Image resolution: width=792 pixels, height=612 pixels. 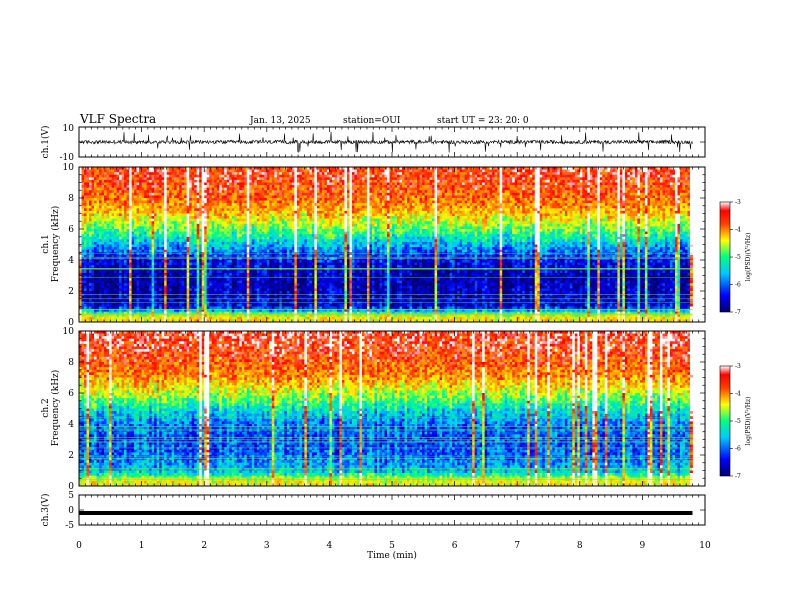 I want to click on figure-title: VLF Spectra, so click(x=117, y=119).